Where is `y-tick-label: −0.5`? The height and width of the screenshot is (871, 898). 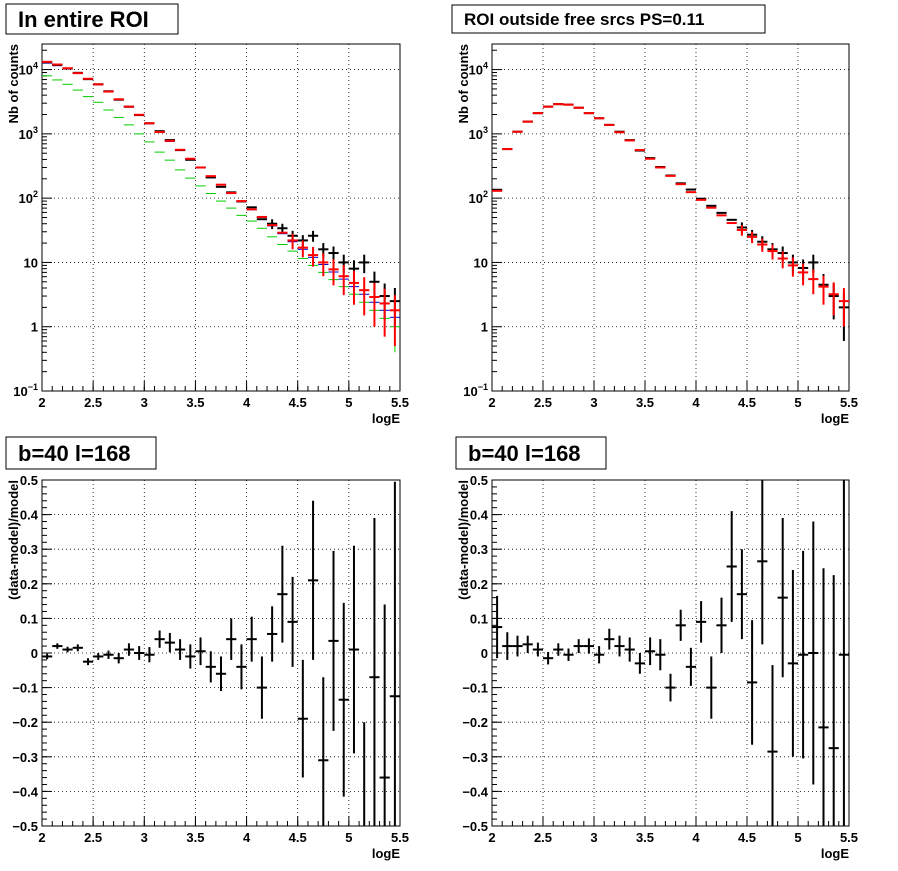 y-tick-label: −0.5 is located at coordinates (475, 826).